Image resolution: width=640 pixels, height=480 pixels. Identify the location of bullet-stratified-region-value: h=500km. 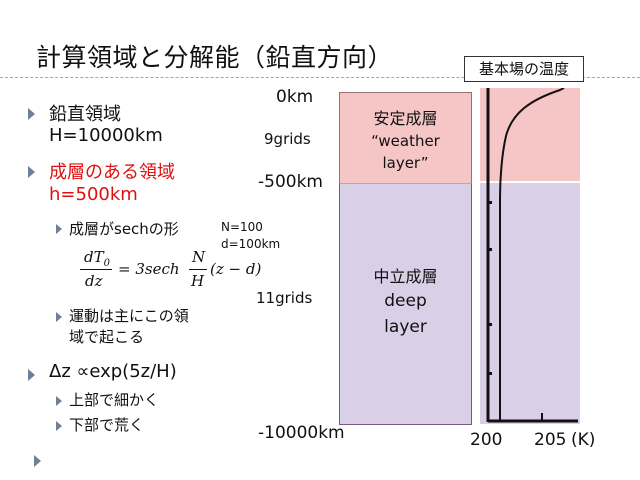
(93, 194).